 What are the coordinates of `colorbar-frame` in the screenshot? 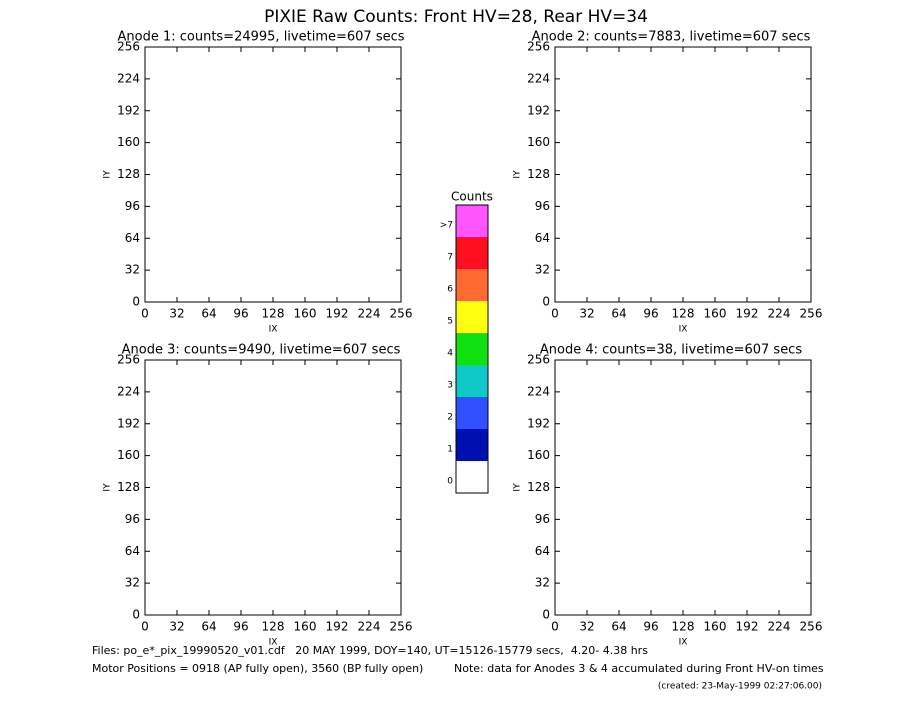 It's located at (472, 349).